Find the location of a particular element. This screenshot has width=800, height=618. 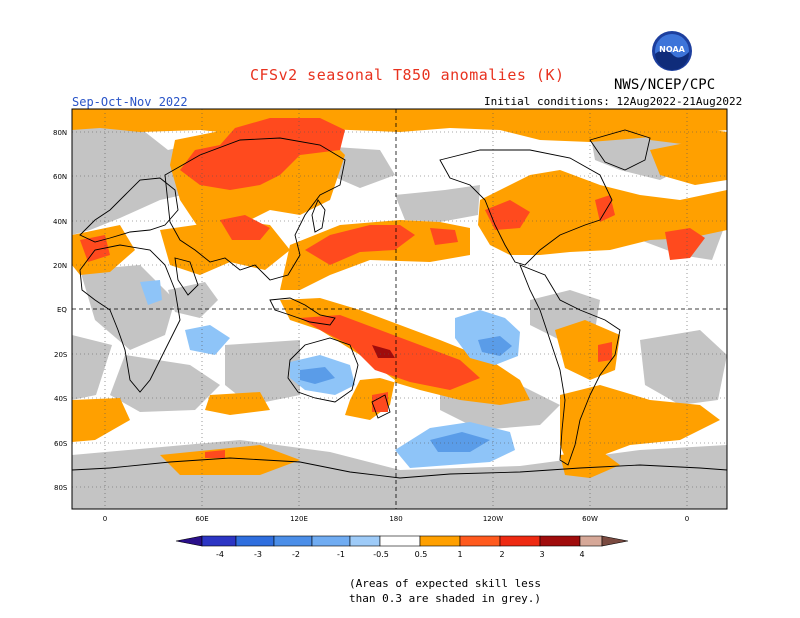

lat-label-40n: 40N is located at coordinates (60, 222).